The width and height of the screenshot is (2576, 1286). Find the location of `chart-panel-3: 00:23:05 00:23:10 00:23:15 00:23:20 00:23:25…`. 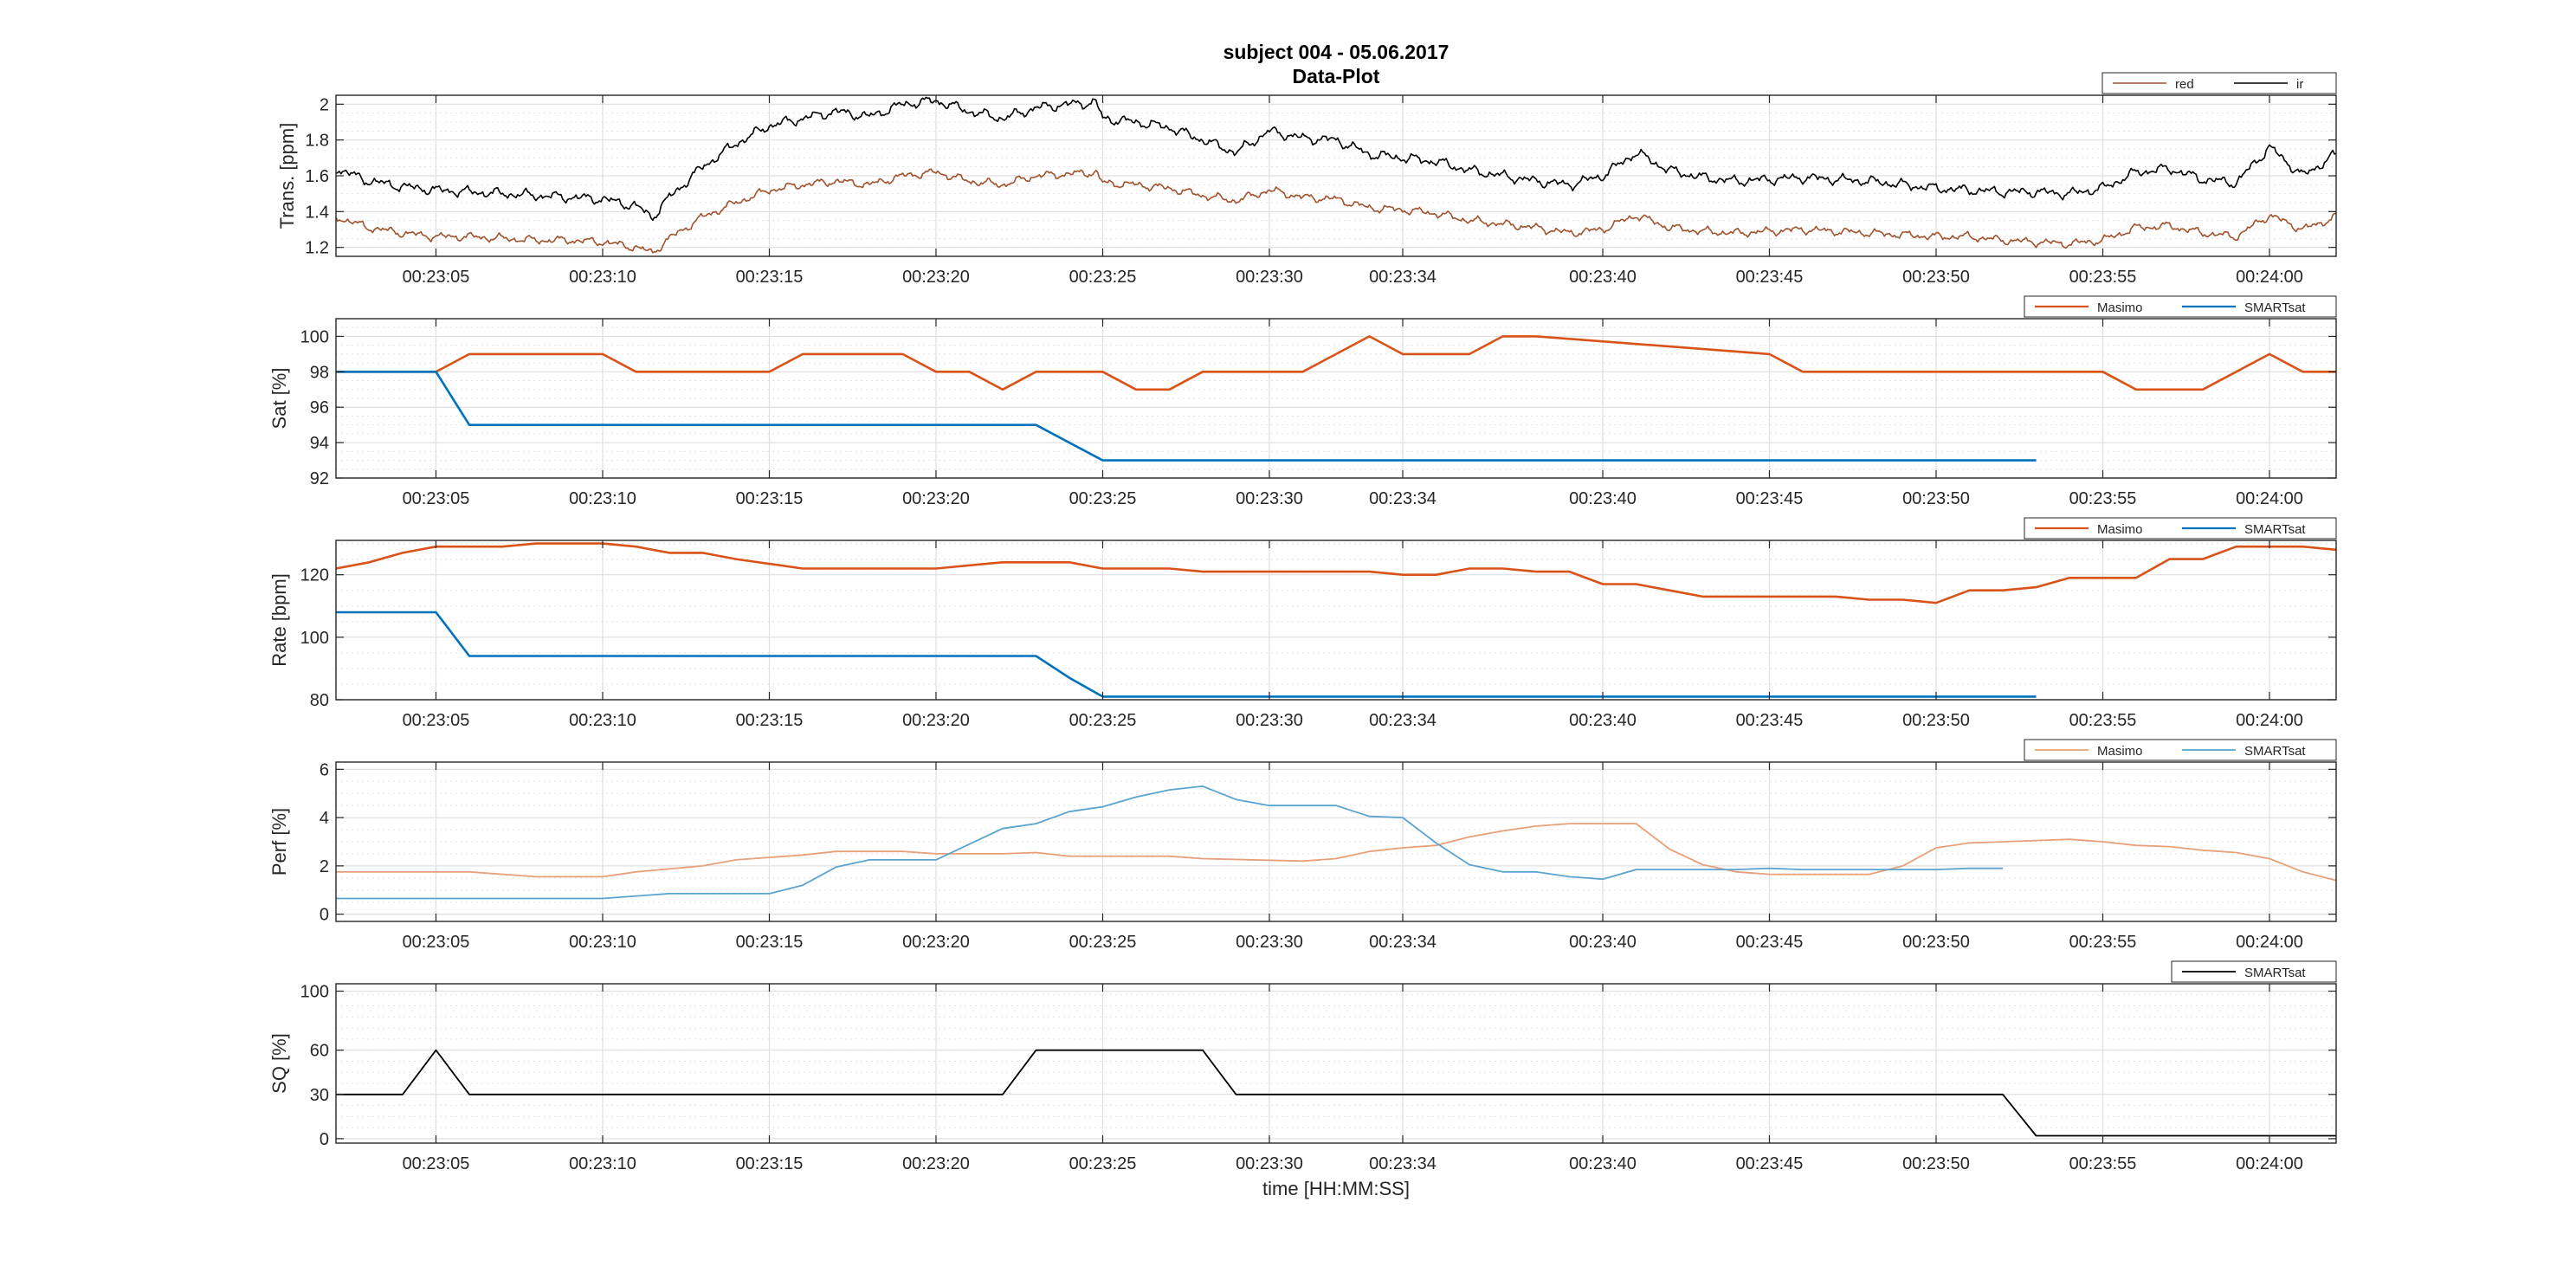

chart-panel-3: 00:23:05 00:23:10 00:23:15 00:23:20 00:23:25… is located at coordinates (1302, 623).